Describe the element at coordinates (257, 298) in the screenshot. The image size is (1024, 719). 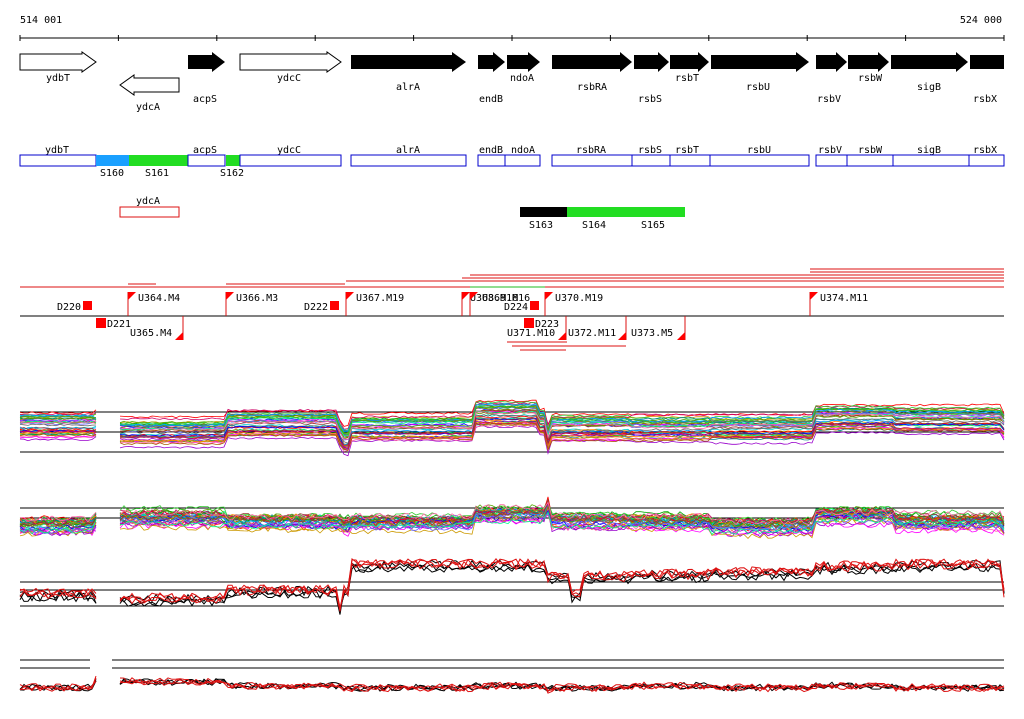
I see `marker-label-U366: U366.M3` at that location.